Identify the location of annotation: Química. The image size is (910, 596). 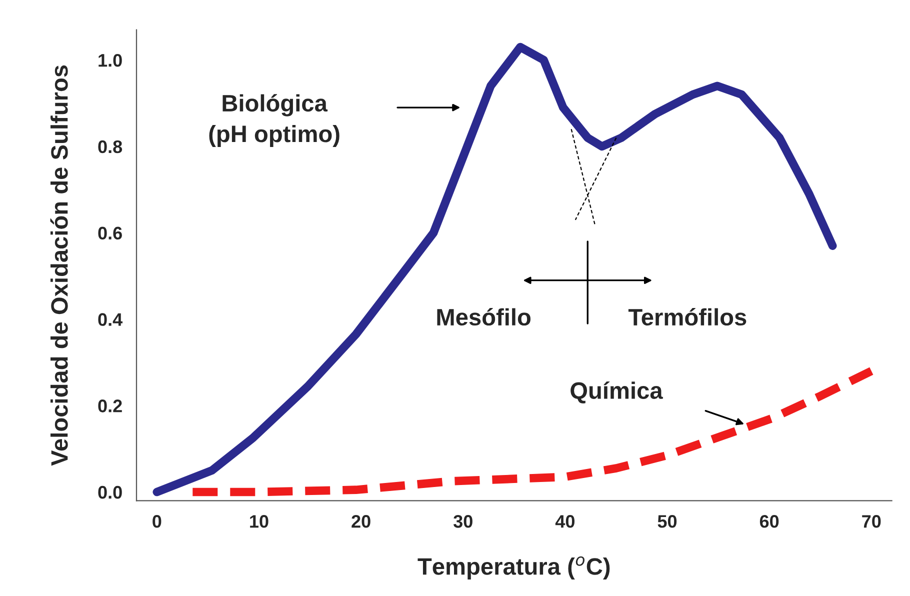
(616, 392).